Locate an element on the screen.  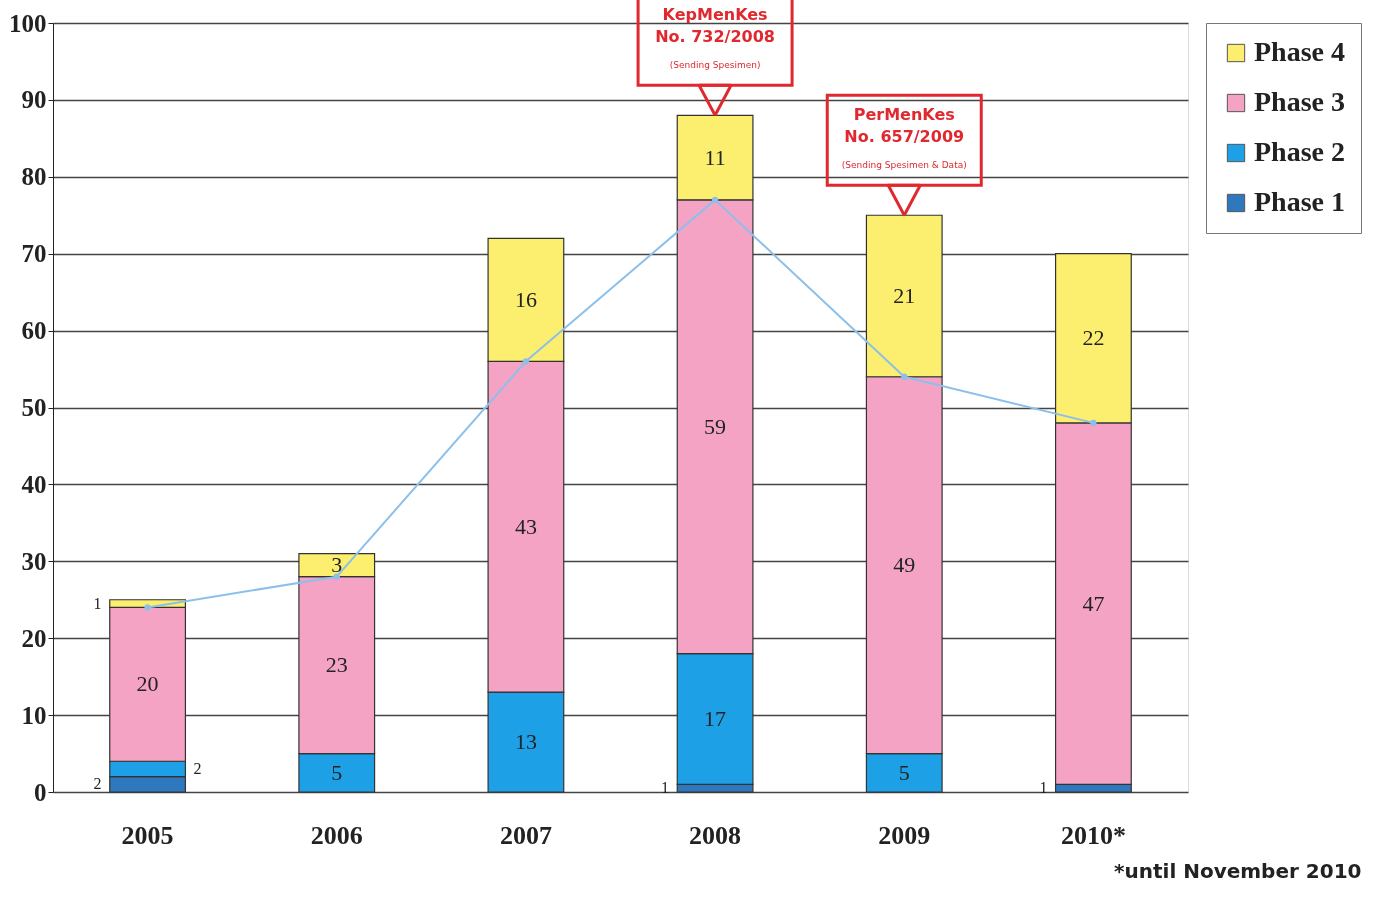
legend-label: Phase 1 is located at coordinates (1299, 201).